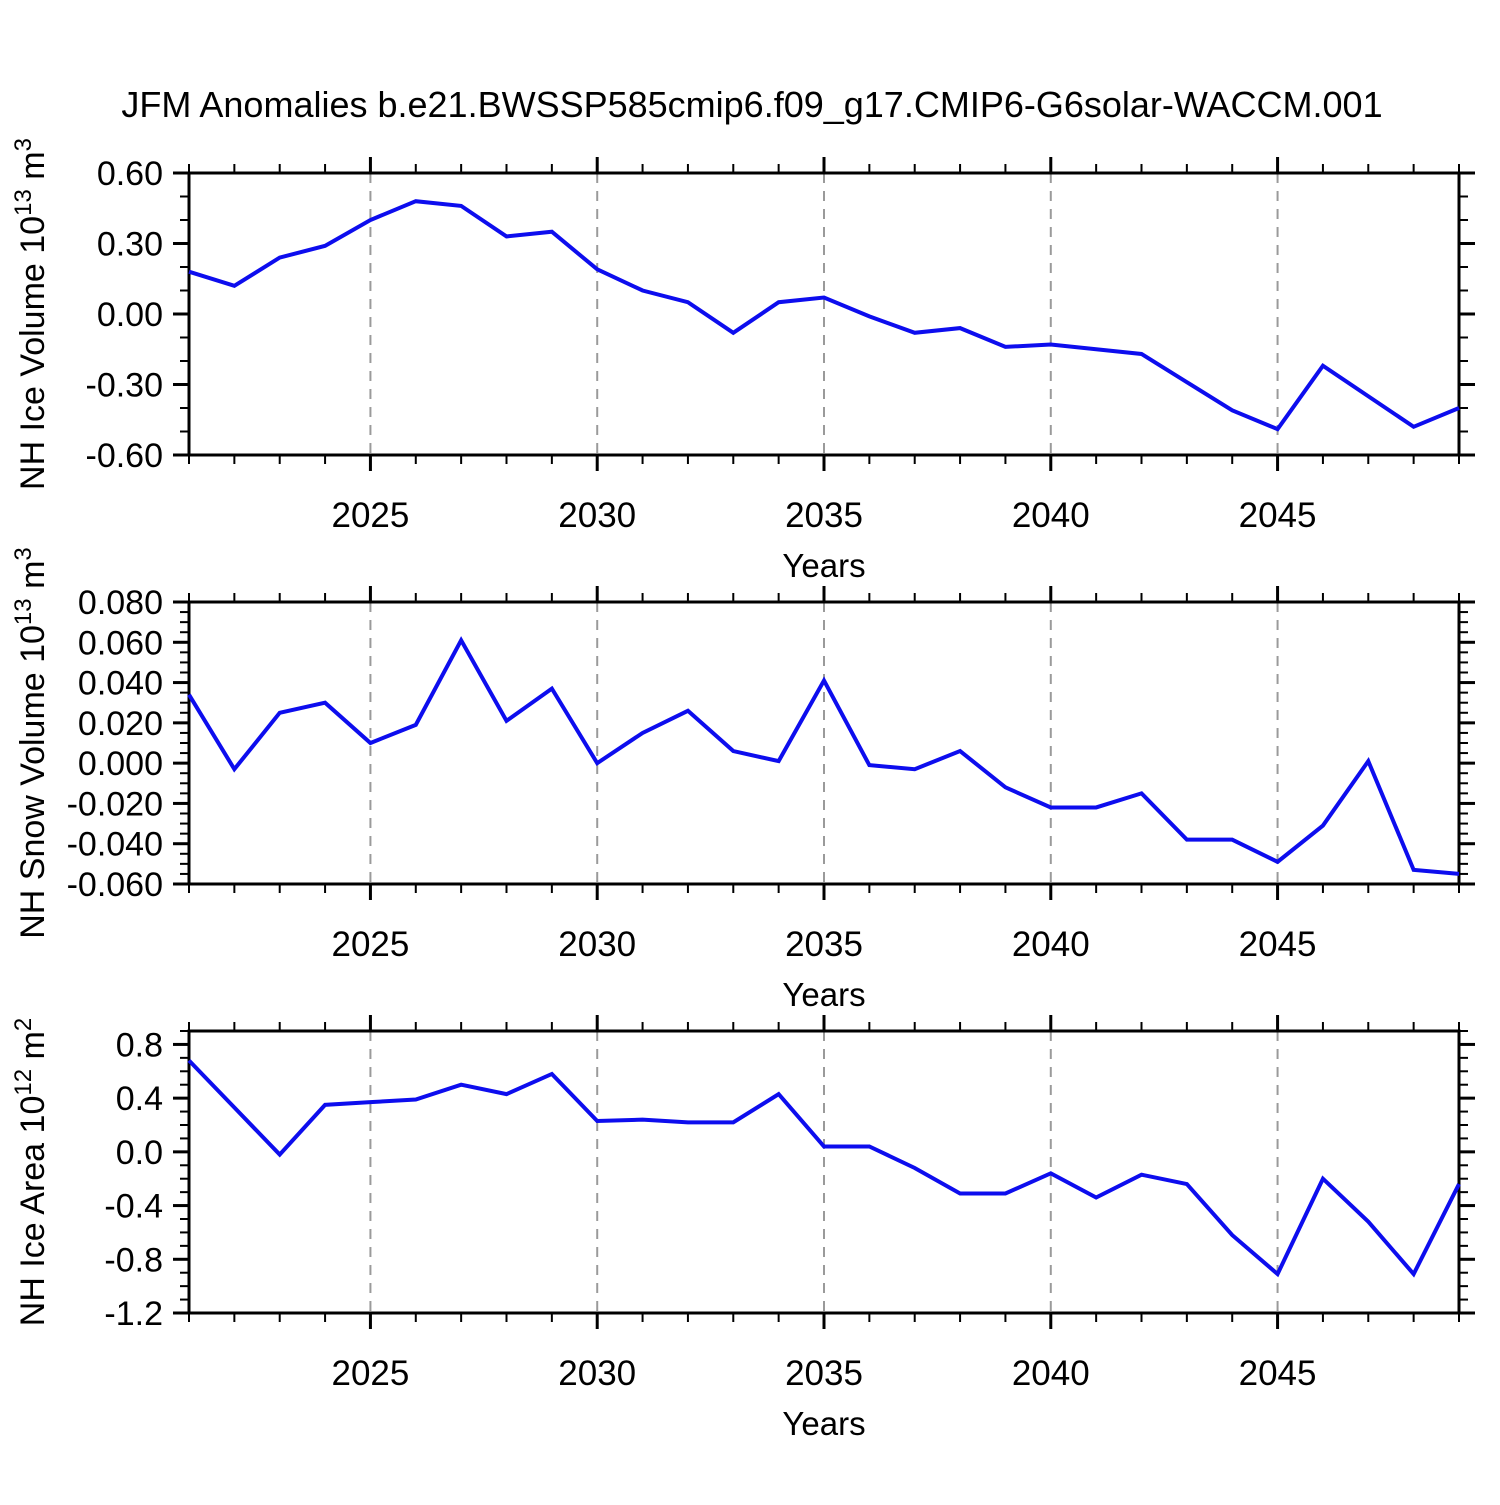 The image size is (1500, 1505). I want to click on y-tick-label: -0.30, so click(125, 386).